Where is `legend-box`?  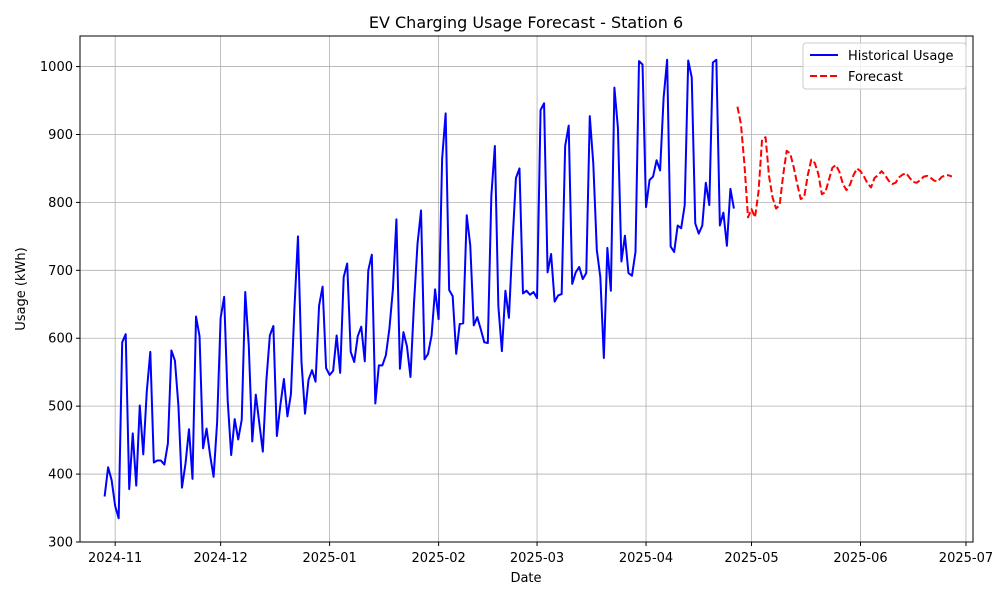 legend-box is located at coordinates (884, 66).